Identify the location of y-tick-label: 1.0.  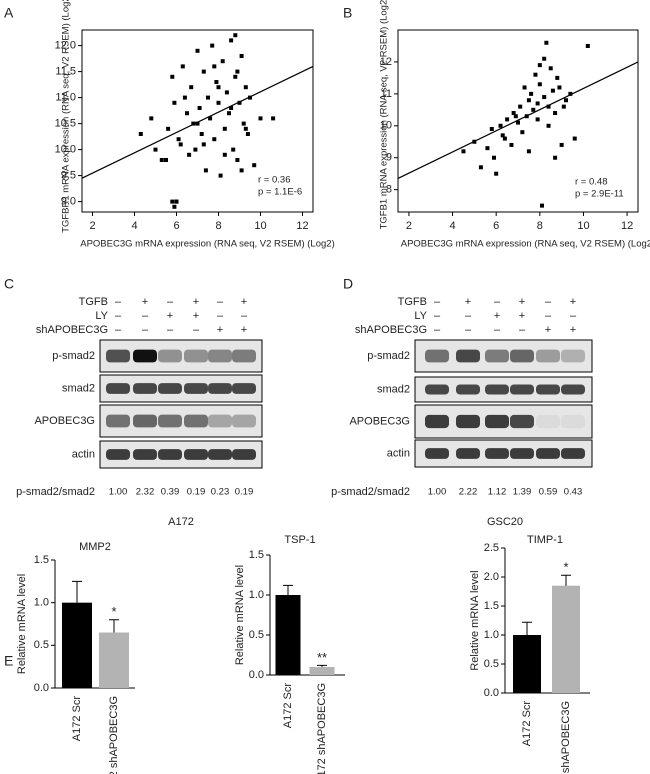
(41, 603).